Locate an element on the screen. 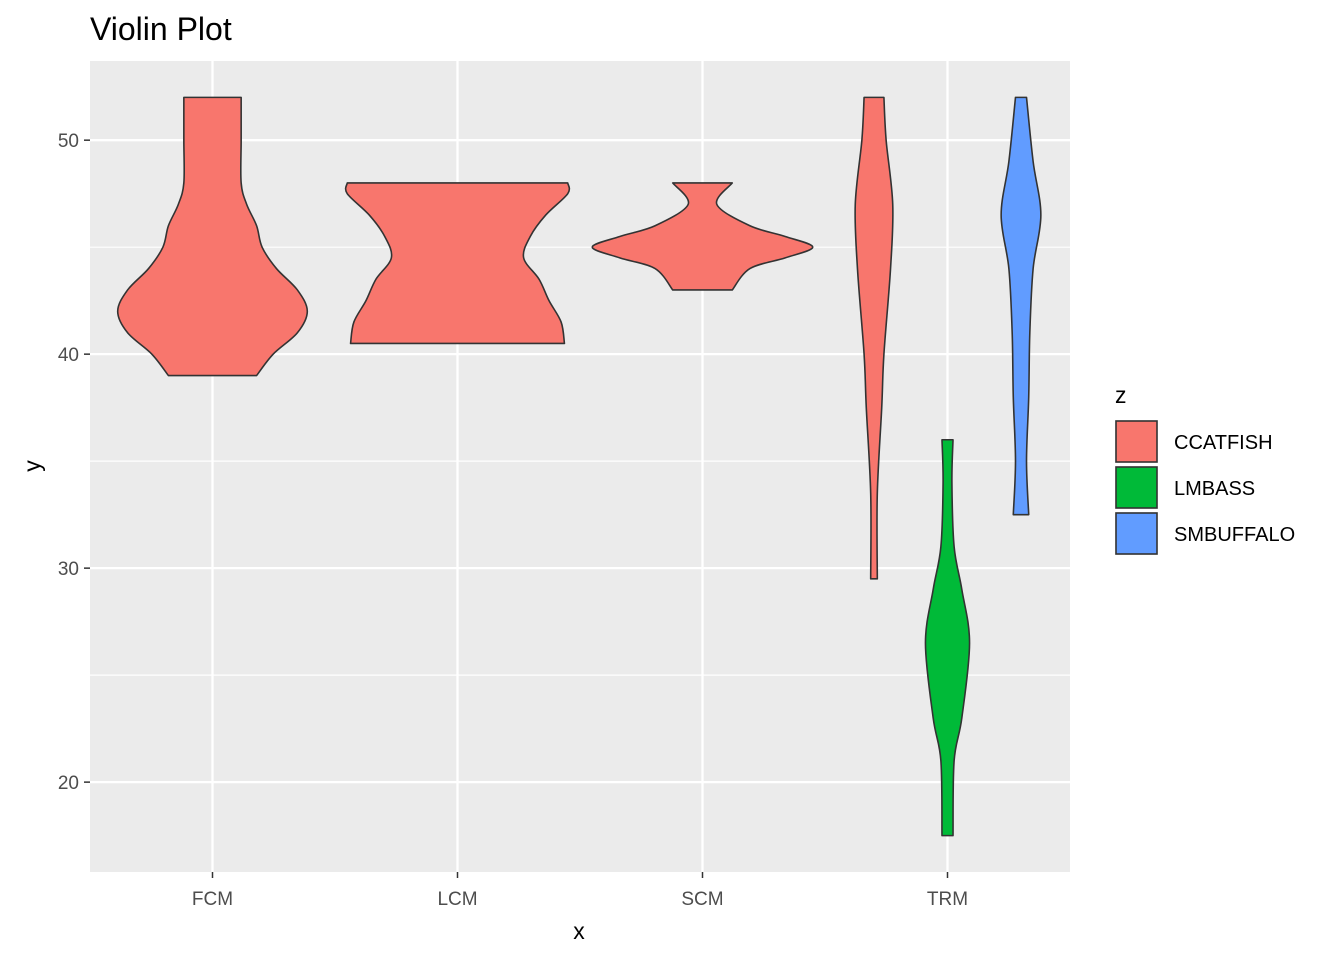 The height and width of the screenshot is (960, 1344). violin-scm-ccatfish is located at coordinates (702, 236).